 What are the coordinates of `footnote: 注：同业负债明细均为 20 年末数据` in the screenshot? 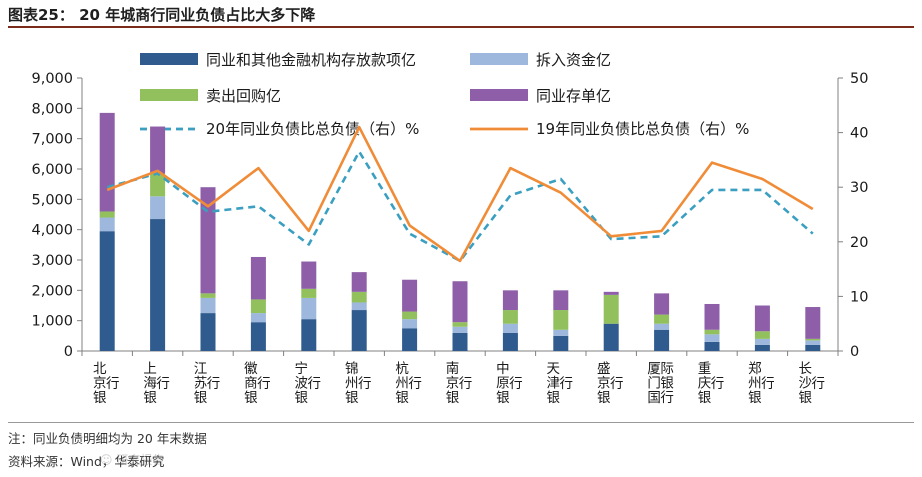 It's located at (107, 438).